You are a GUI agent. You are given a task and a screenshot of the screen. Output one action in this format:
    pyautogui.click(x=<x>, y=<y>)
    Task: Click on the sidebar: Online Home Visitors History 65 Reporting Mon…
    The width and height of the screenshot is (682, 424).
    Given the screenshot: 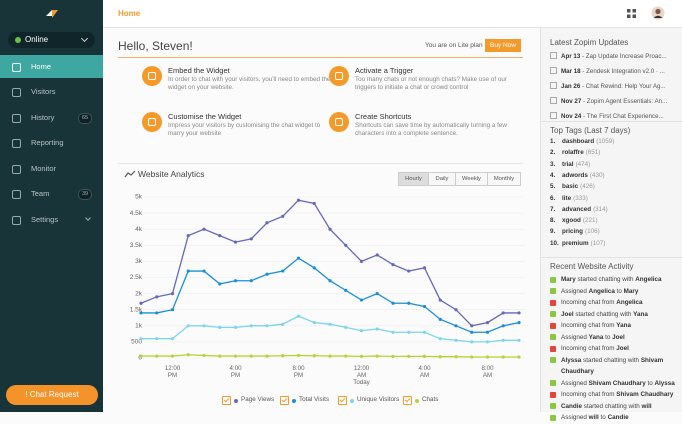 What is the action you would take?
    pyautogui.click(x=51, y=206)
    